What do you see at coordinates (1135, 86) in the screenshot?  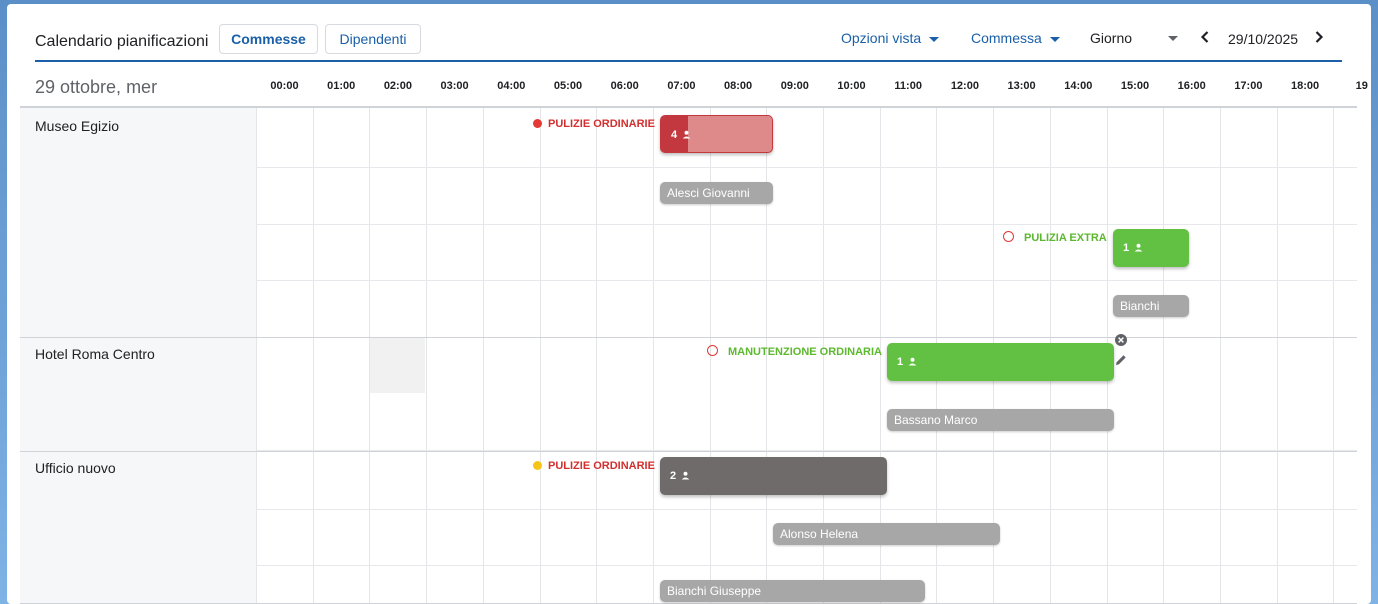 I see `hour-label: 15:00` at bounding box center [1135, 86].